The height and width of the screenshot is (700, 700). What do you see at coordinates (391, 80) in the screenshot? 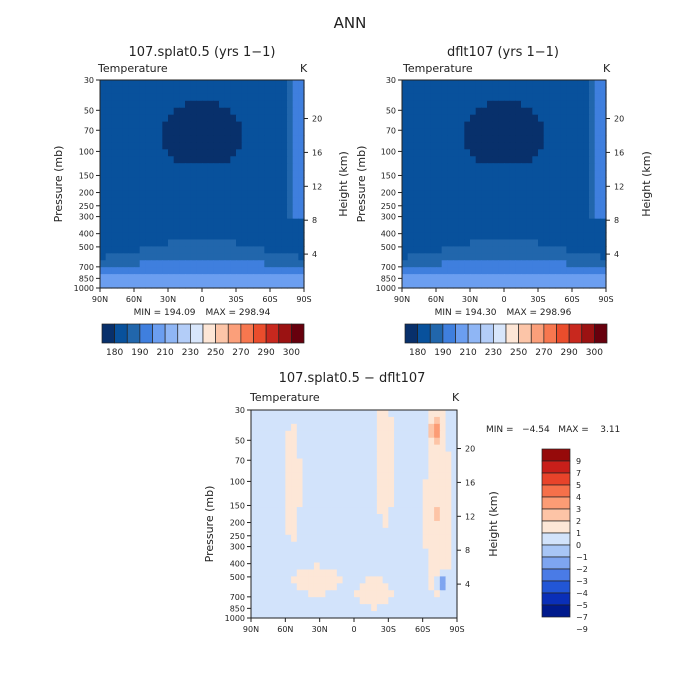
I see `y-tick-label: 30` at bounding box center [391, 80].